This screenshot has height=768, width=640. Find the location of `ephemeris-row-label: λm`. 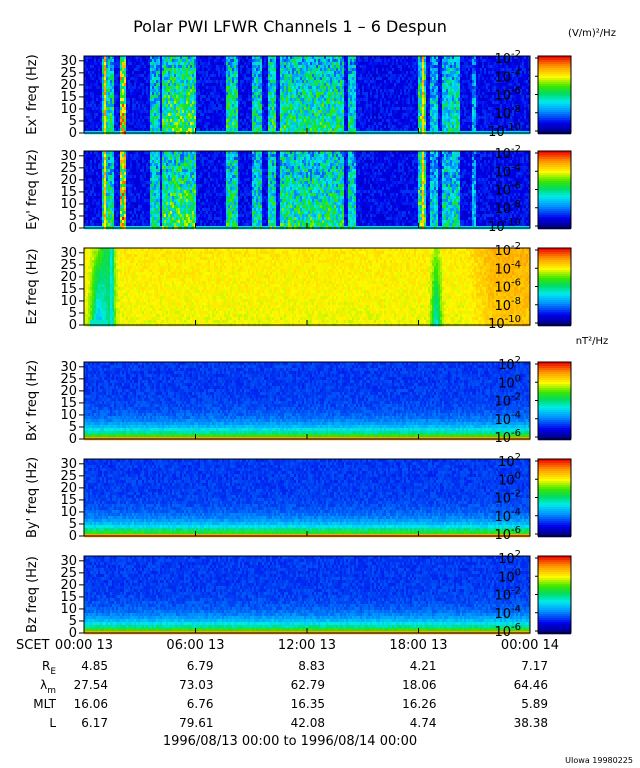

ephemeris-row-label: λm is located at coordinates (48, 687).